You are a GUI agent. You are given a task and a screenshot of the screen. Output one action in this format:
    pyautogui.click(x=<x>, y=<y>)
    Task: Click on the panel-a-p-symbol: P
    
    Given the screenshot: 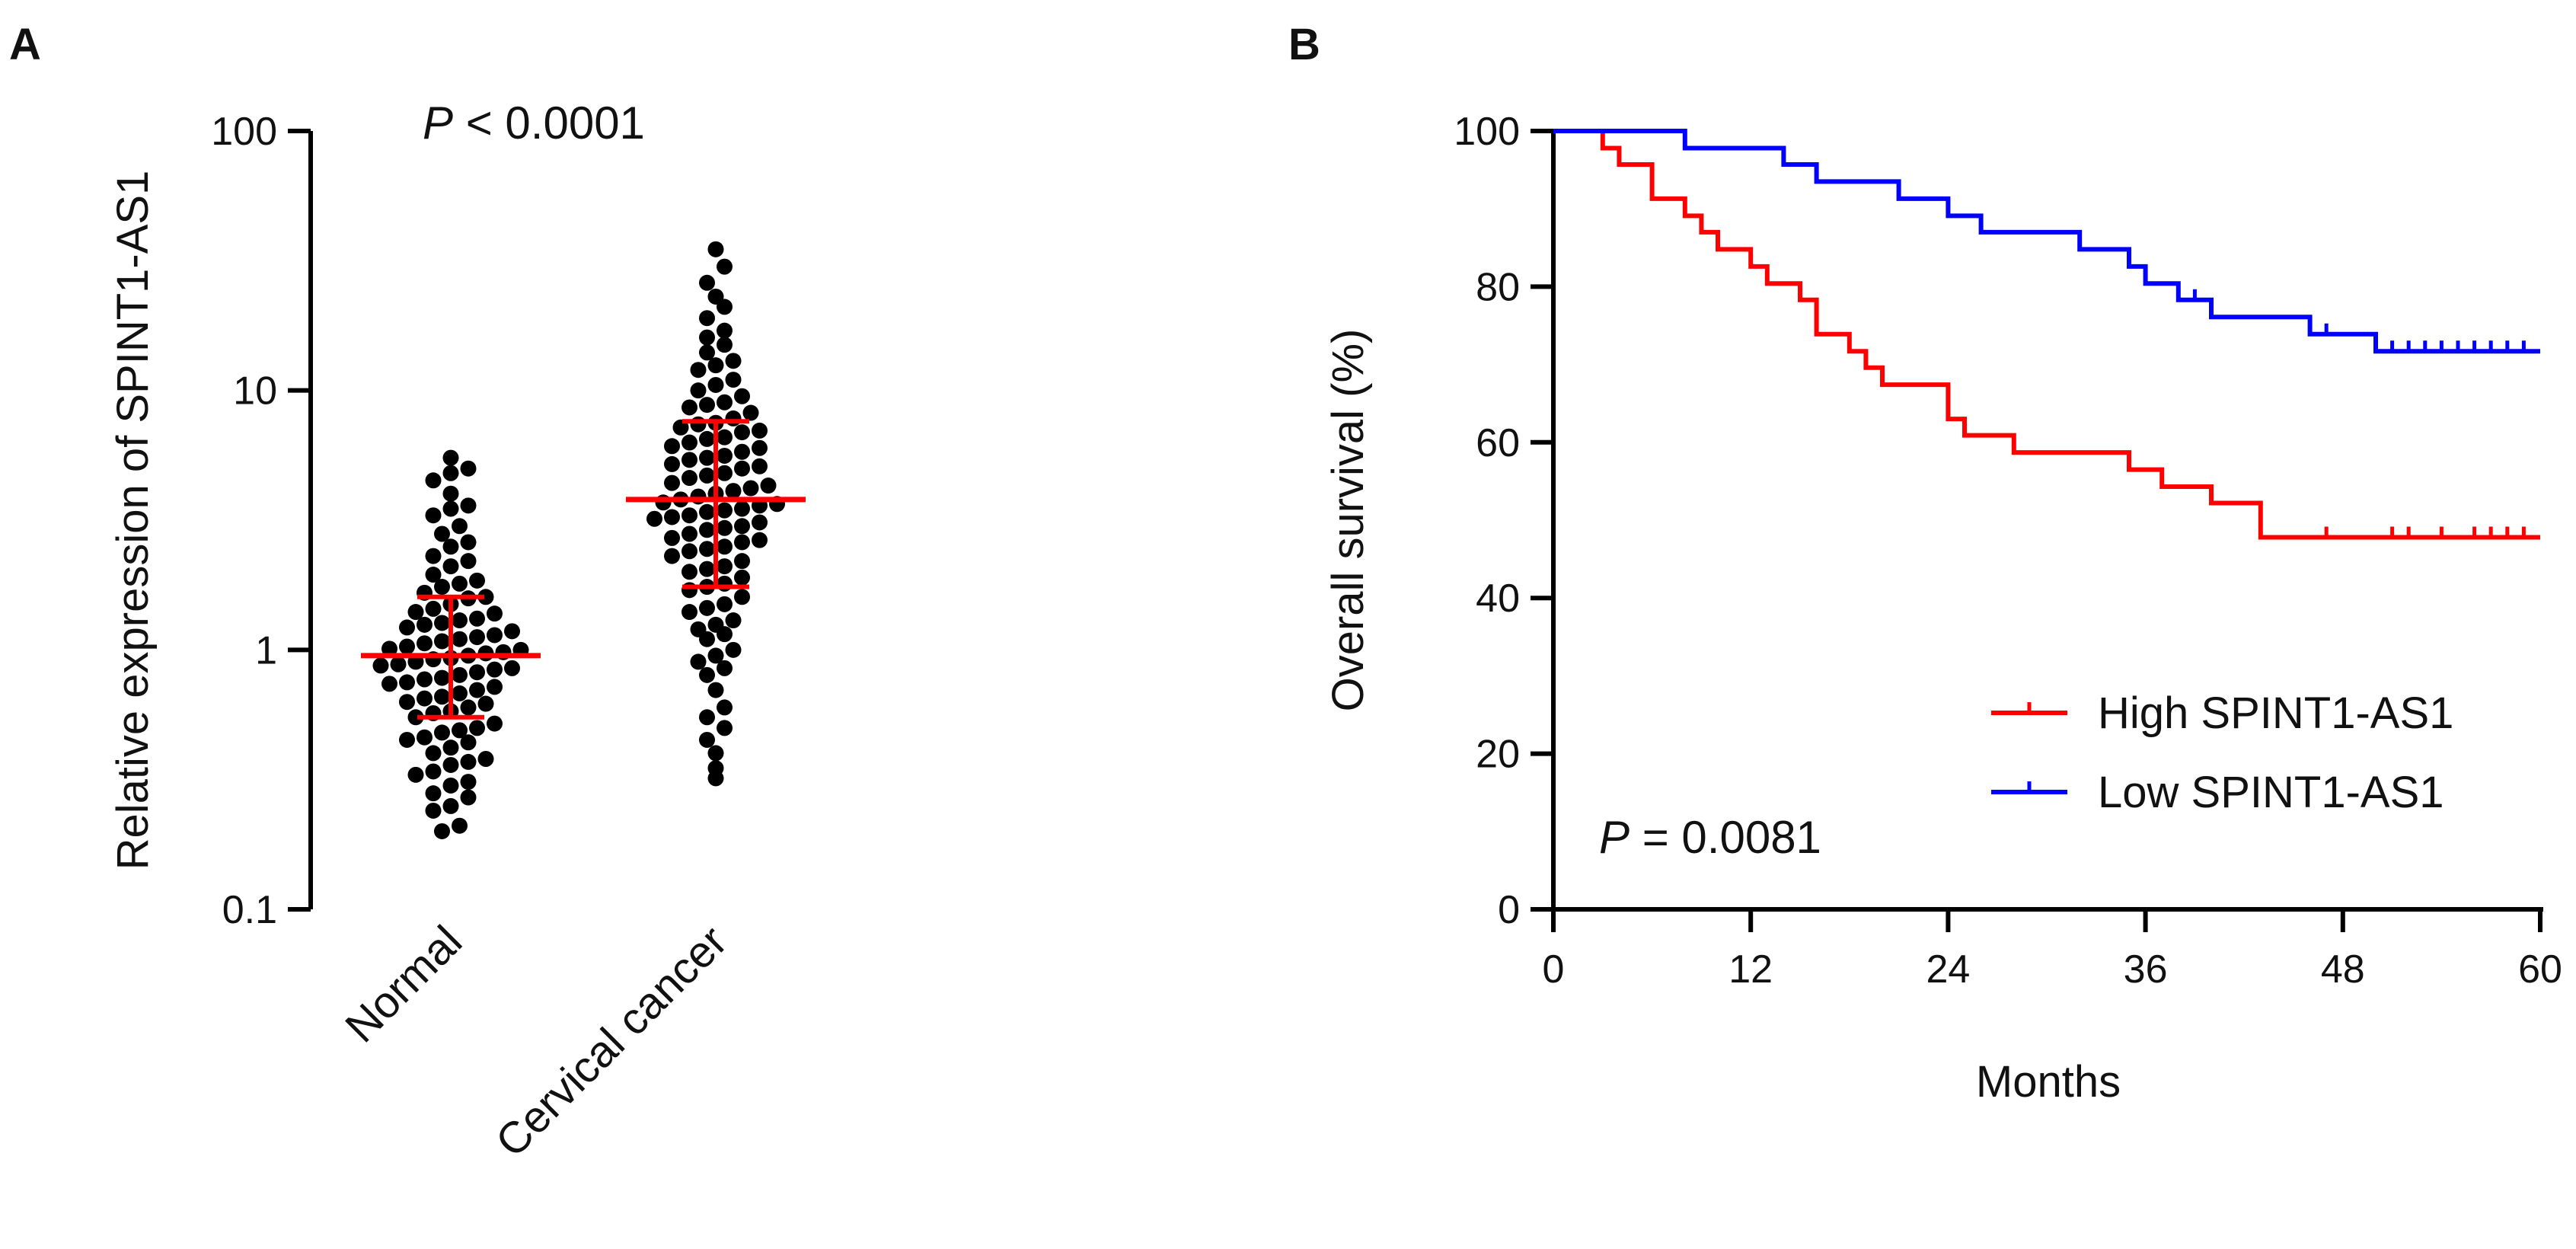 What is the action you would take?
    pyautogui.click(x=438, y=123)
    